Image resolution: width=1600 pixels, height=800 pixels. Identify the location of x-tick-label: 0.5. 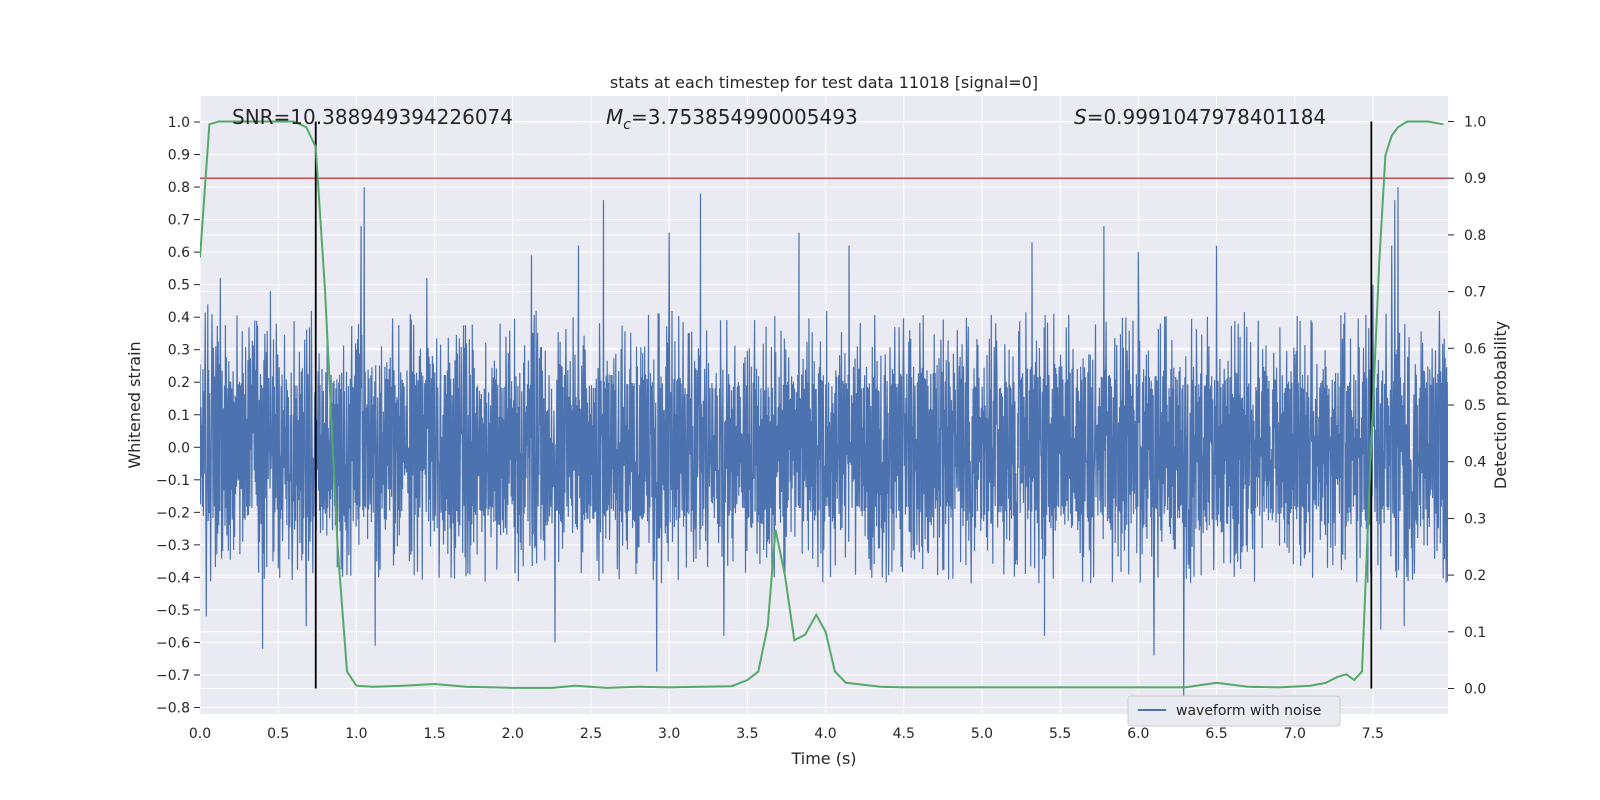
(278, 734).